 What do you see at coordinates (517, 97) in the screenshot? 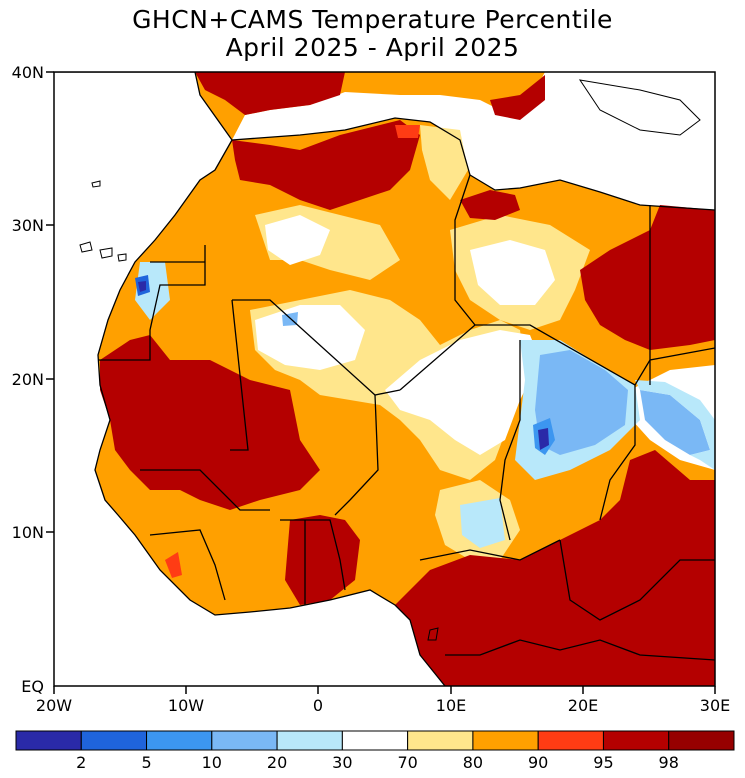
I see `region-p98-sicily` at bounding box center [517, 97].